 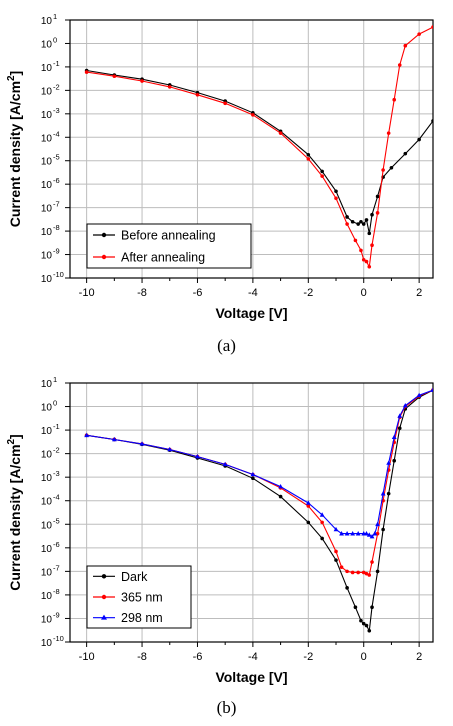 What do you see at coordinates (58, 638) in the screenshot?
I see `panel-b-y-tick-exponent: -10` at bounding box center [58, 638].